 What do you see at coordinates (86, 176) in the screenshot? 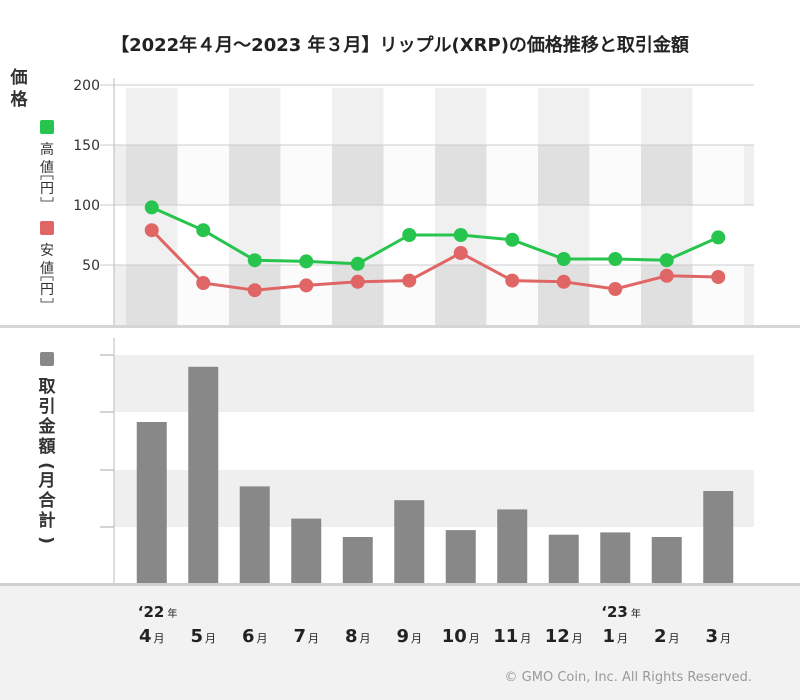
I see `price-y-axis: 50 100 150 200` at bounding box center [86, 176].